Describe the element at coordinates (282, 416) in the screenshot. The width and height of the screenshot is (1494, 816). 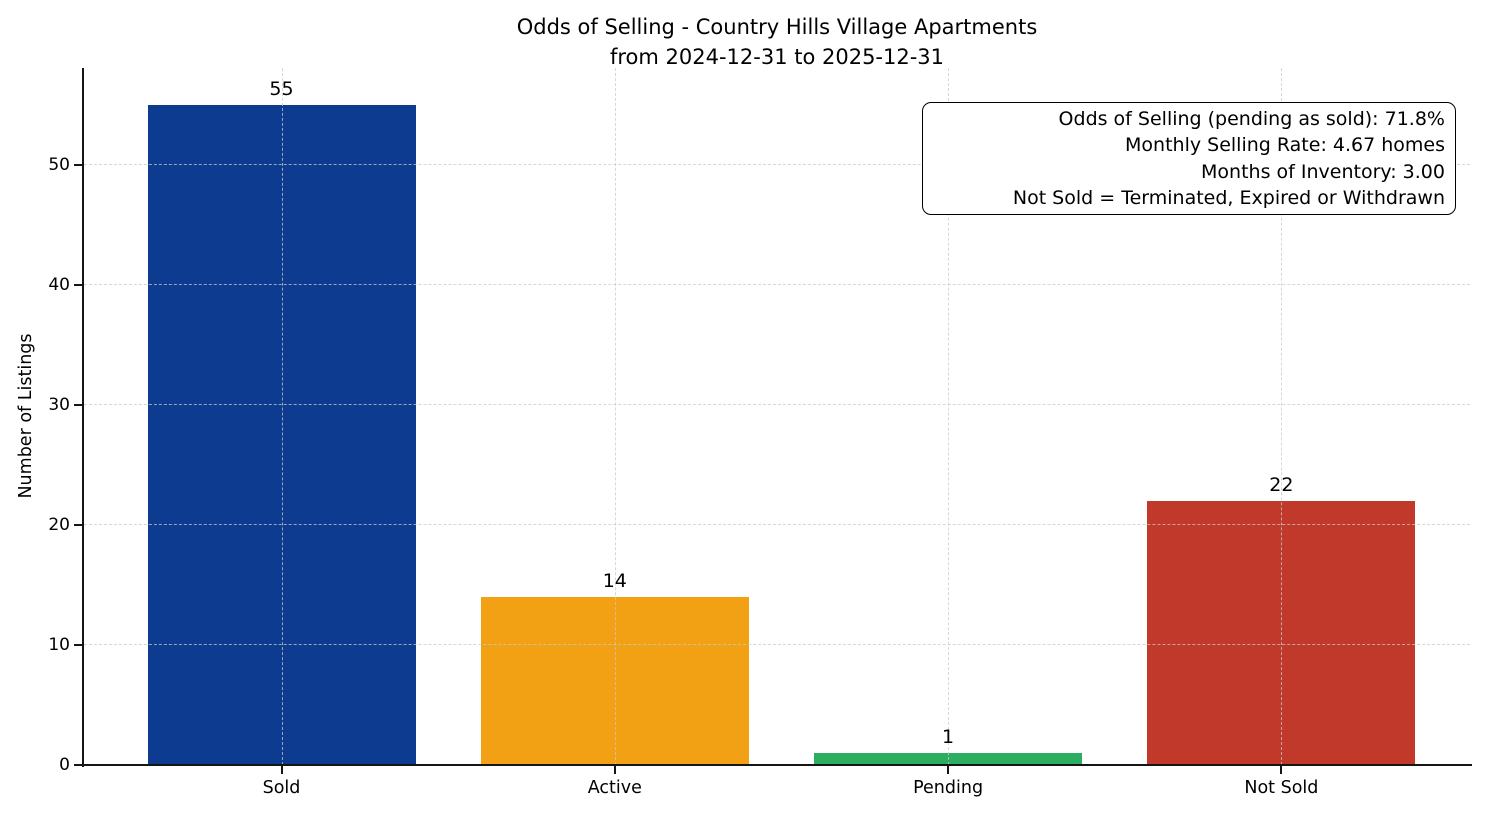
I see `vgridline-sold` at that location.